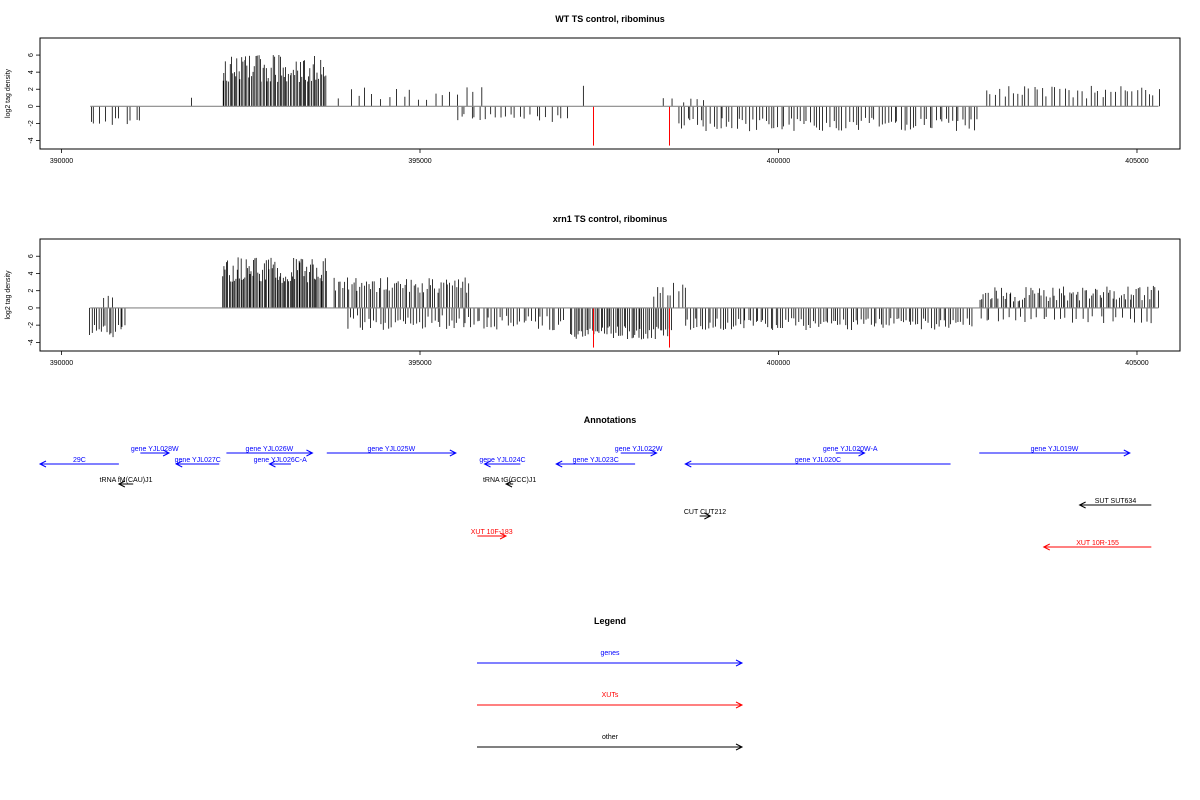 The image size is (1200, 800). I want to click on feature-label: gene YJL026W, so click(270, 449).